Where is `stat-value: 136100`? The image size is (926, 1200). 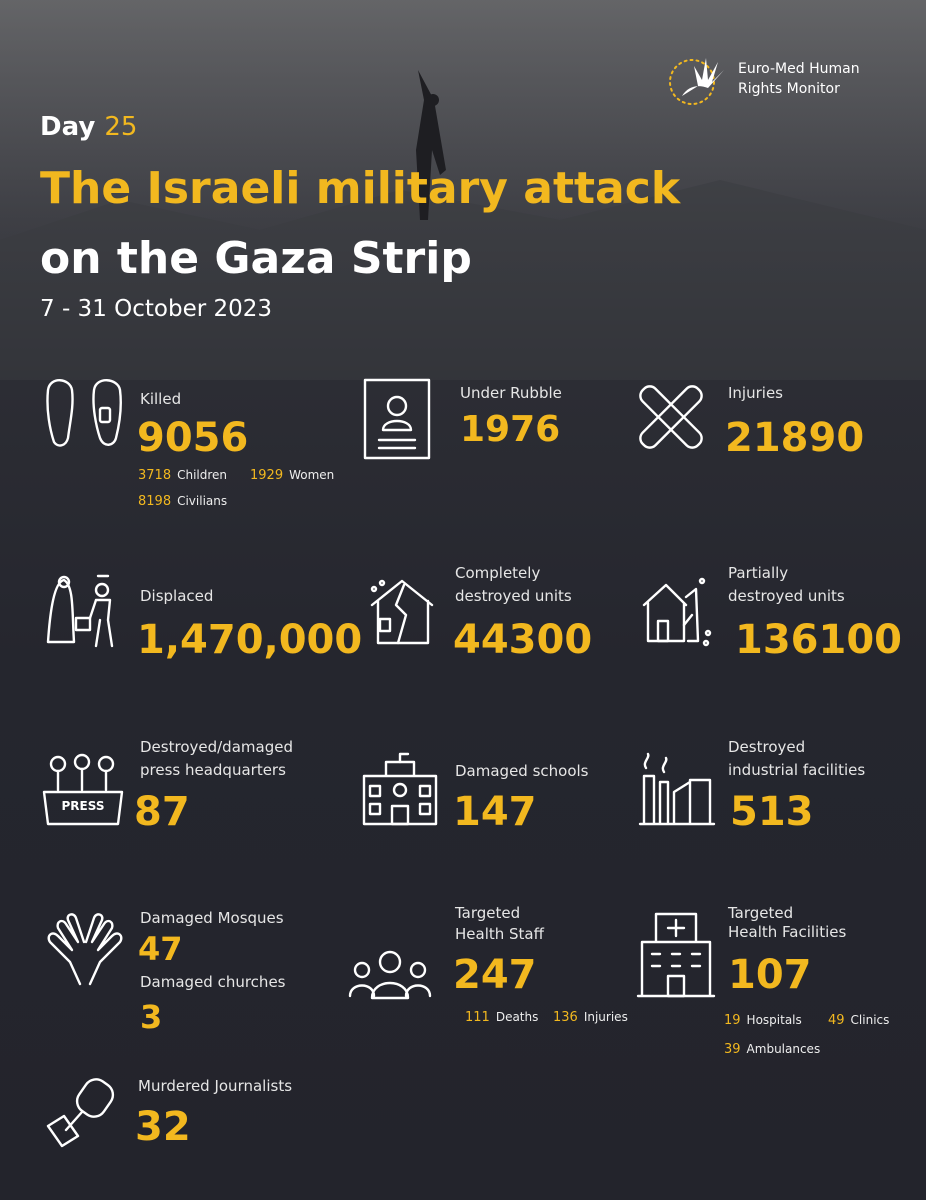 stat-value: 136100 is located at coordinates (818, 640).